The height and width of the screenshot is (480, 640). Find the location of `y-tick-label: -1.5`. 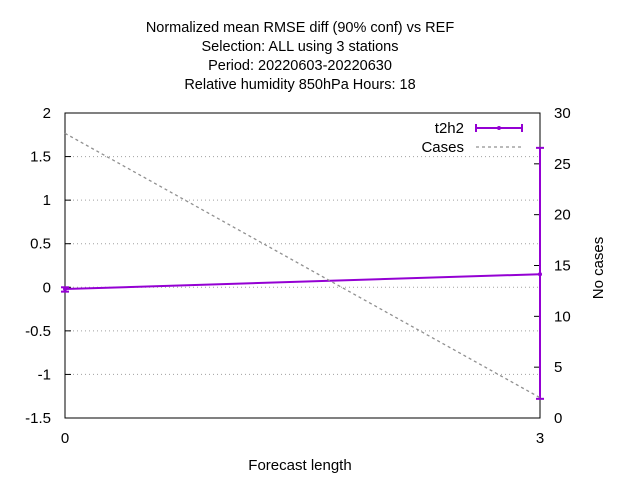

y-tick-label: -1.5 is located at coordinates (38, 418).